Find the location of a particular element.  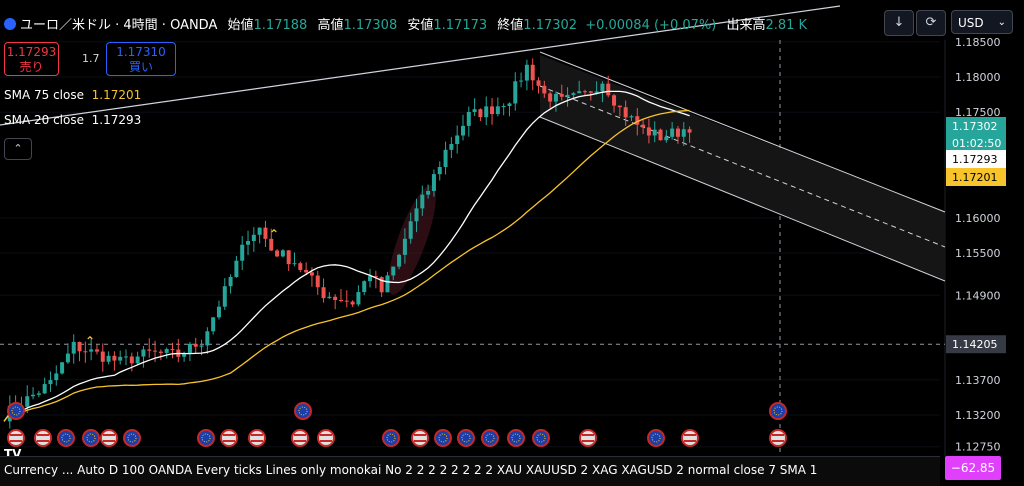

download-button: ↓ is located at coordinates (899, 23).